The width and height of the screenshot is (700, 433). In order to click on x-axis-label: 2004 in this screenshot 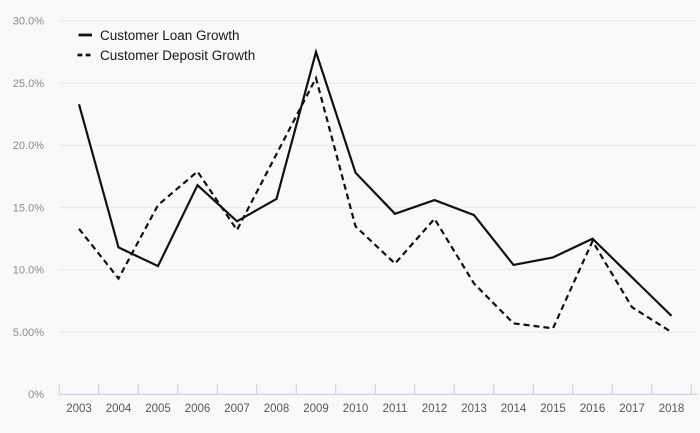, I will do `click(119, 409)`.